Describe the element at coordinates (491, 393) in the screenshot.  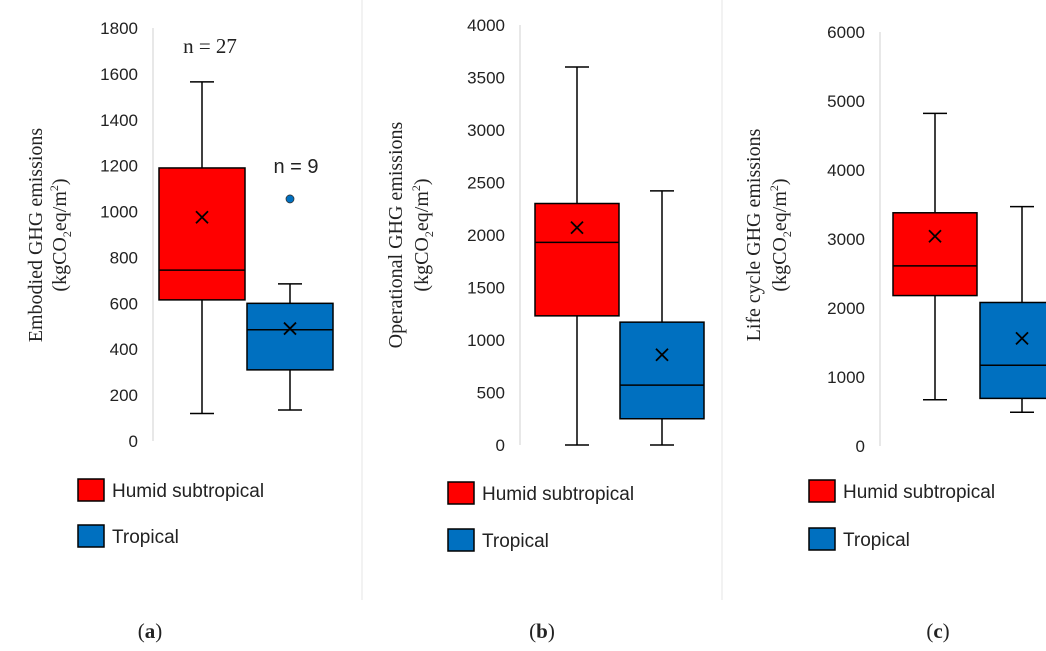
I see `y-tick-label: 500` at that location.